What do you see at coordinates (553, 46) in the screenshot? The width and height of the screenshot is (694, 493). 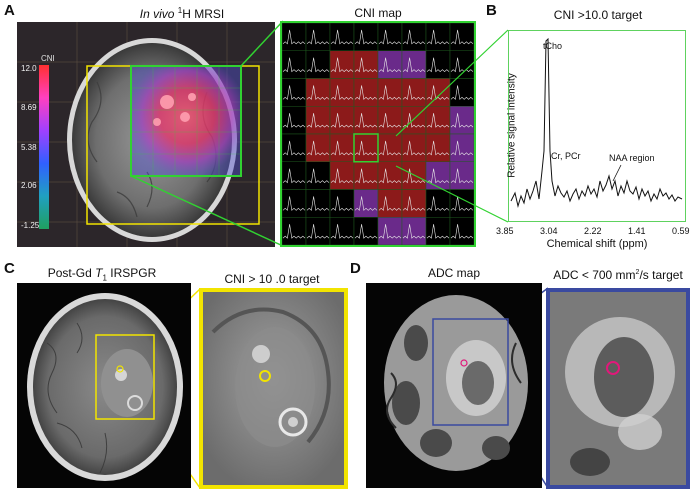 I see `annotation-tcho: tCho` at bounding box center [553, 46].